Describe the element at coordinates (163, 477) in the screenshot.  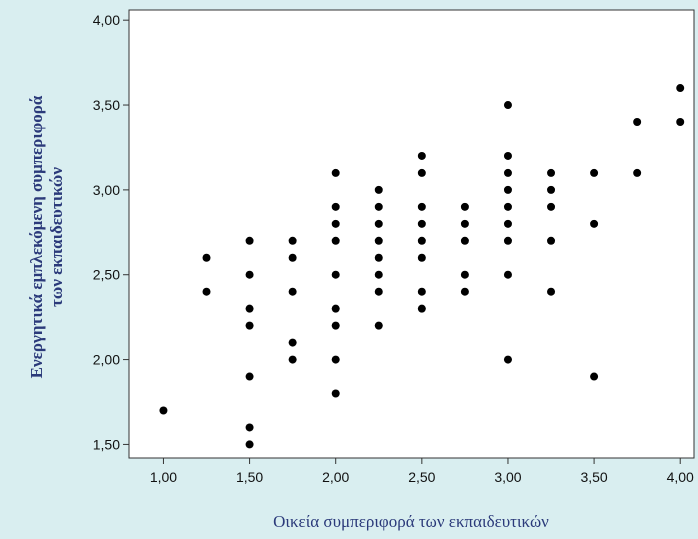
I see `x-tick-label: 1,00` at that location.